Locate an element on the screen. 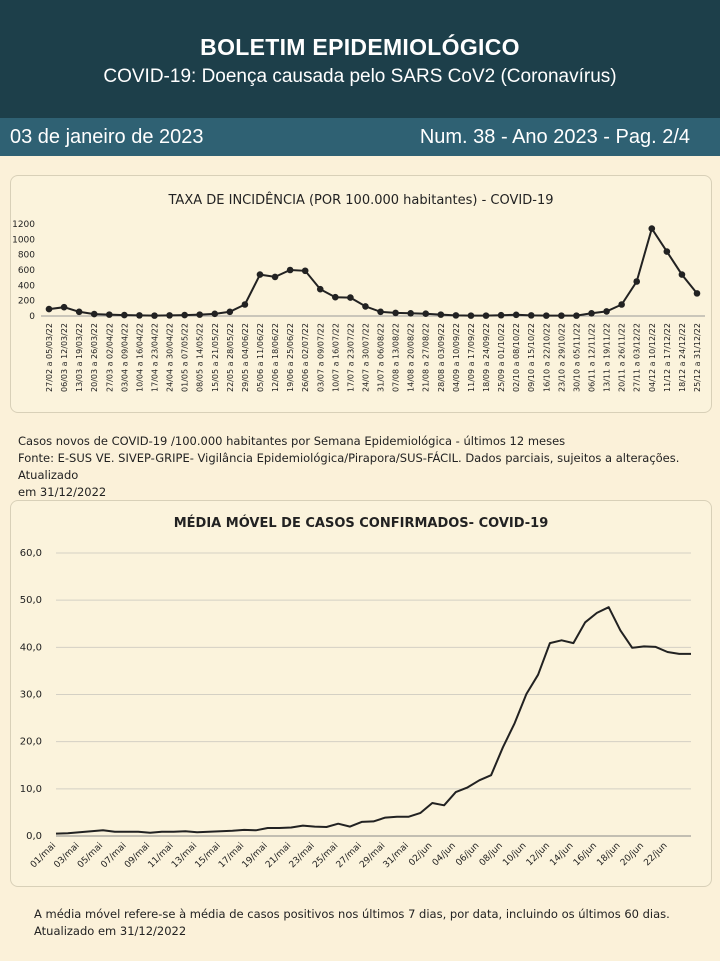 This screenshot has width=720, height=961. x-tick-label: 08/jun is located at coordinates (491, 854).